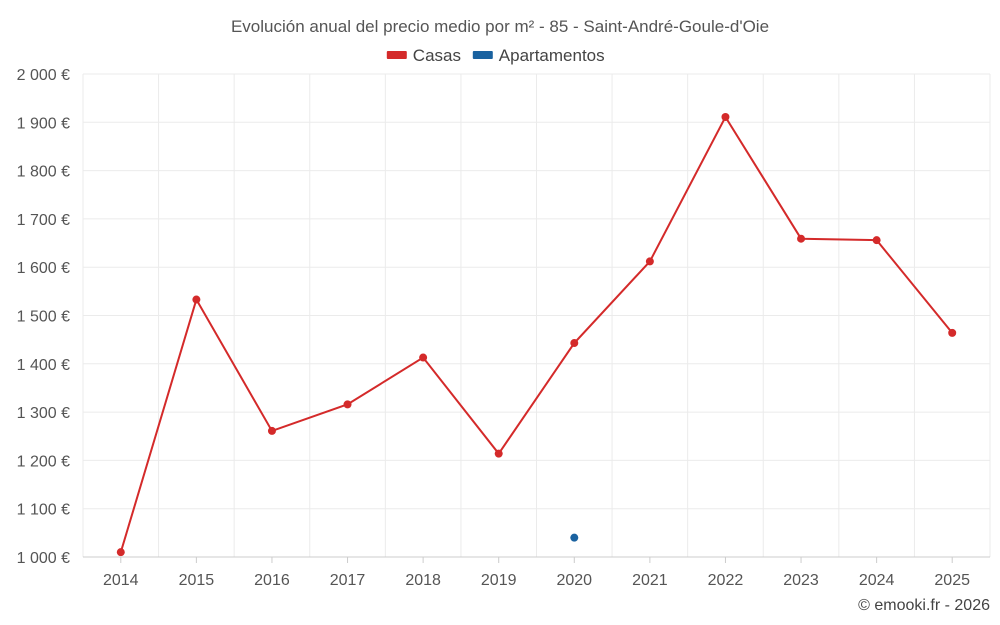 Image resolution: width=1000 pixels, height=625 pixels. I want to click on y-tick-label: 1 000 €, so click(43, 558).